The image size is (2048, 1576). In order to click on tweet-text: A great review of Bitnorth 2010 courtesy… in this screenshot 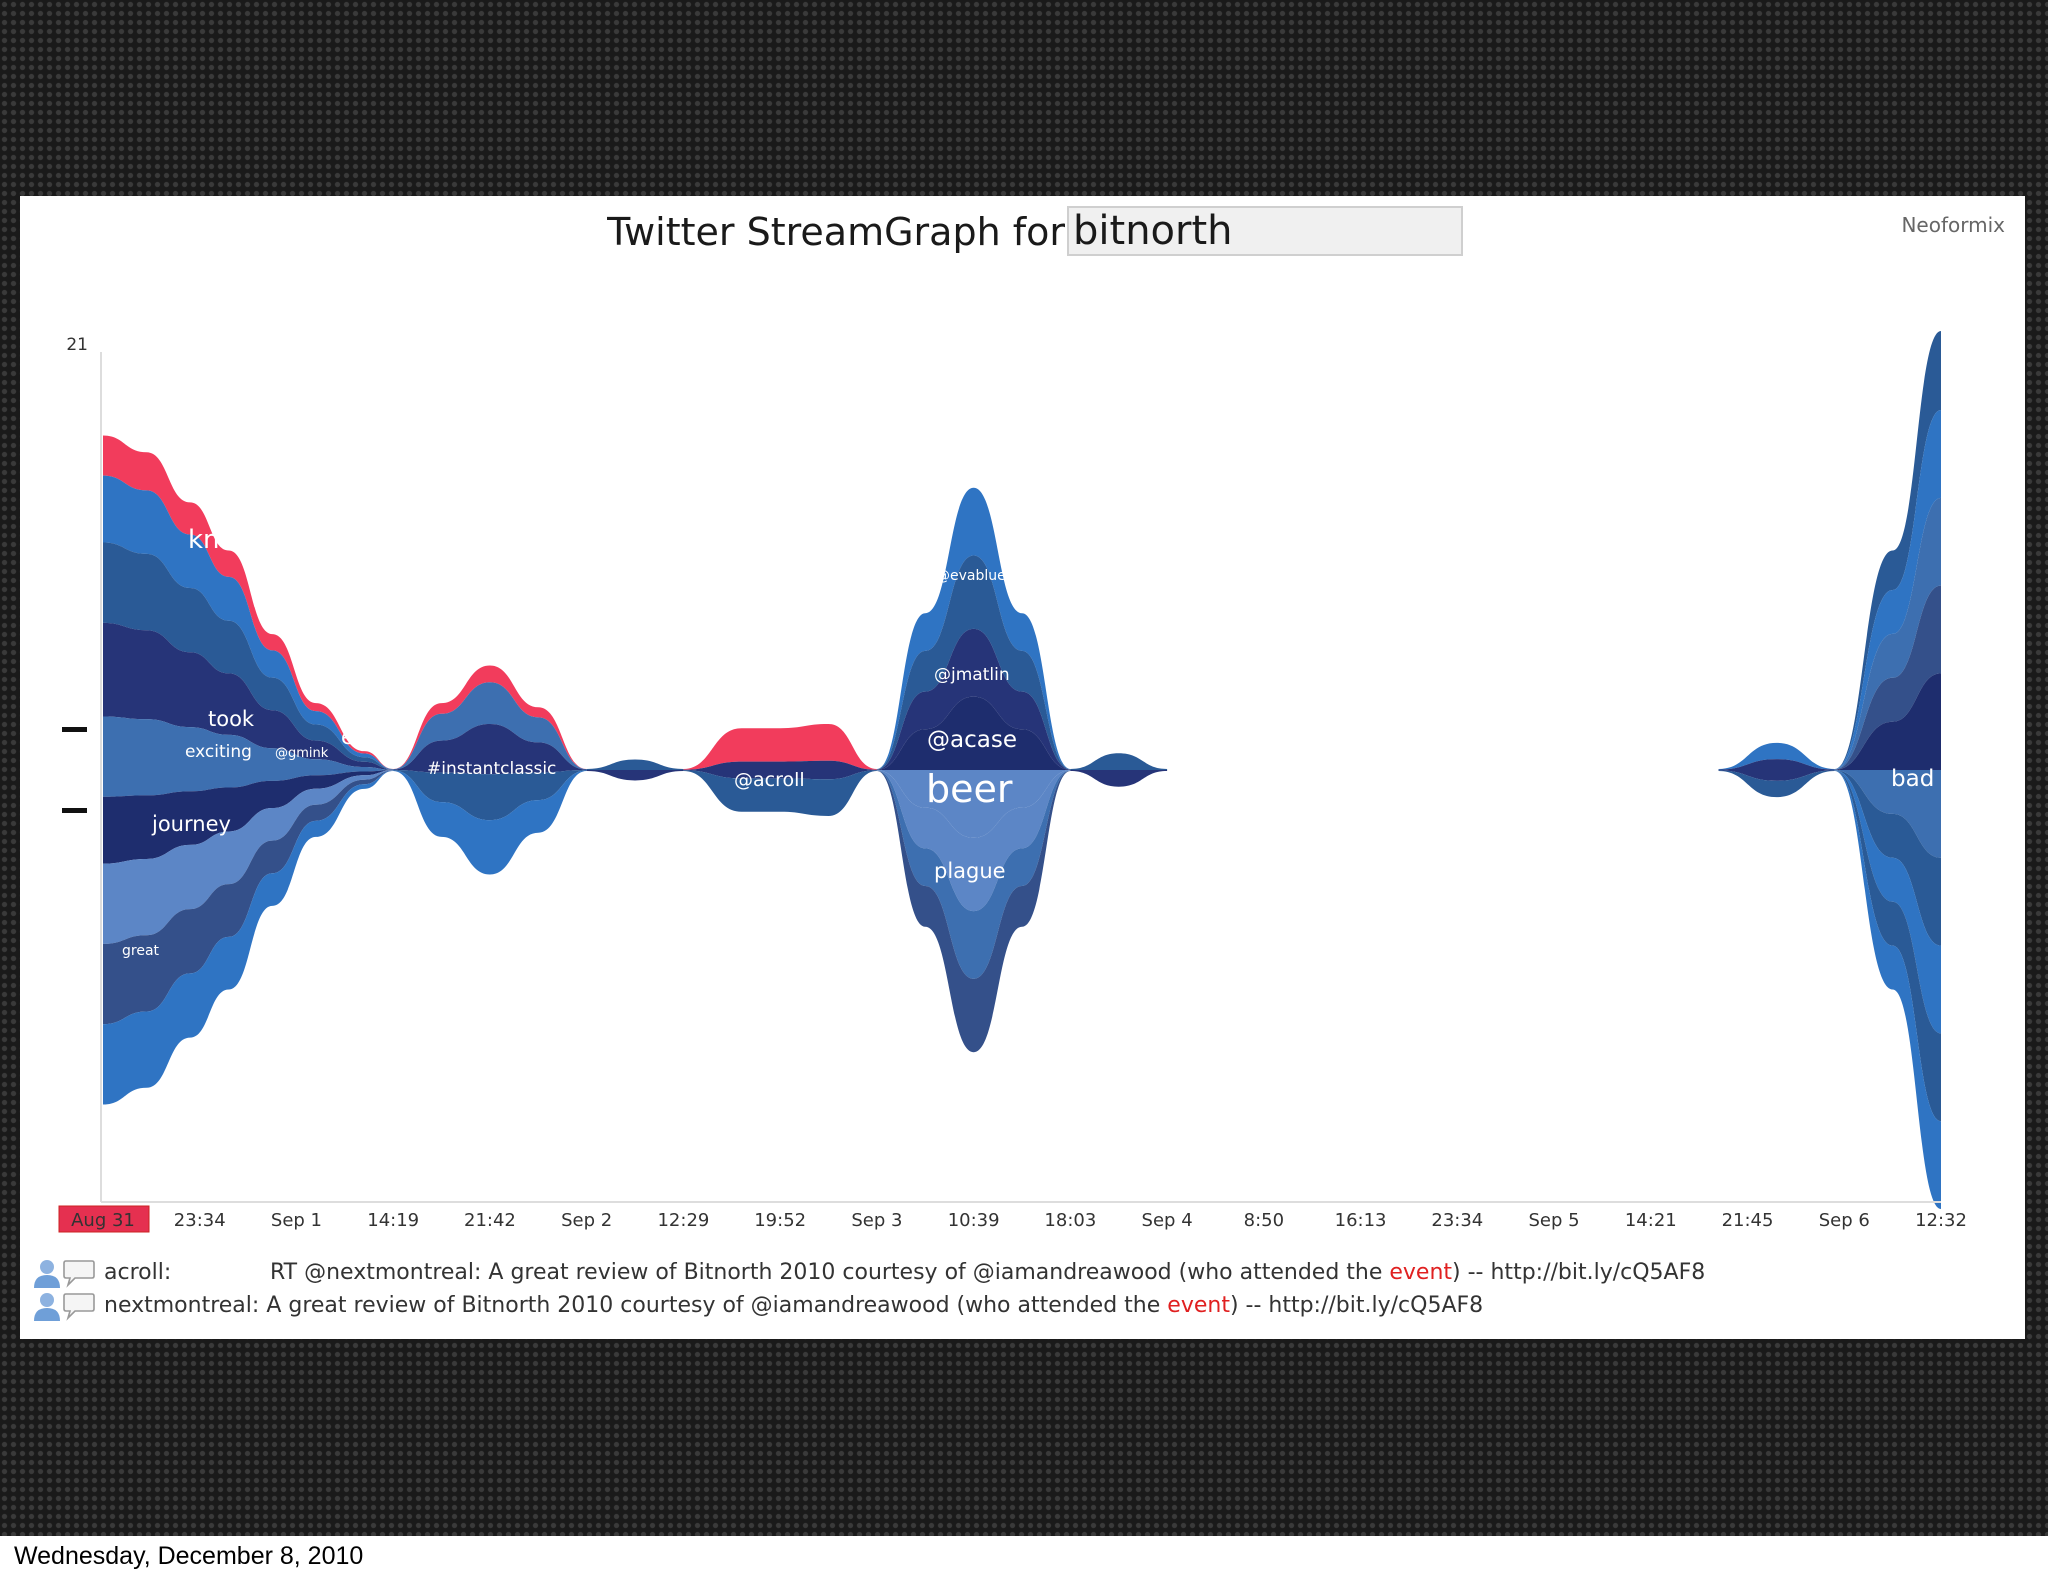, I will do `click(875, 1305)`.